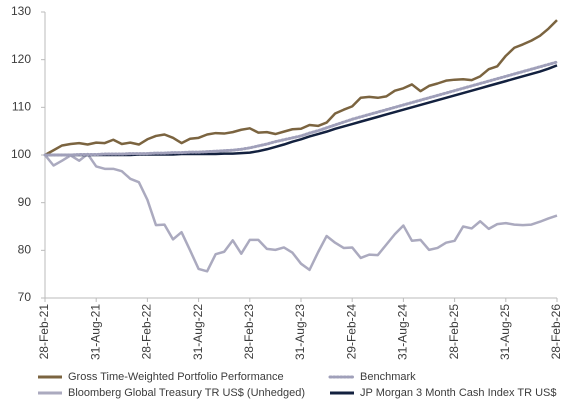 The height and width of the screenshot is (406, 569). Describe the element at coordinates (21, 154) in the screenshot. I see `y-tick-label: 100` at that location.